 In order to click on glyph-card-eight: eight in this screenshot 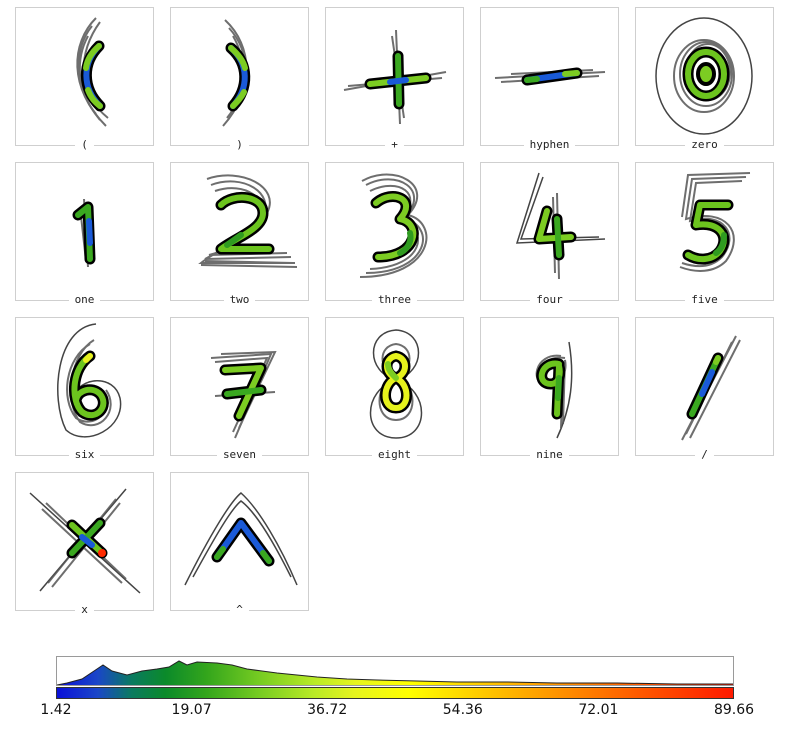, I will do `click(394, 389)`.